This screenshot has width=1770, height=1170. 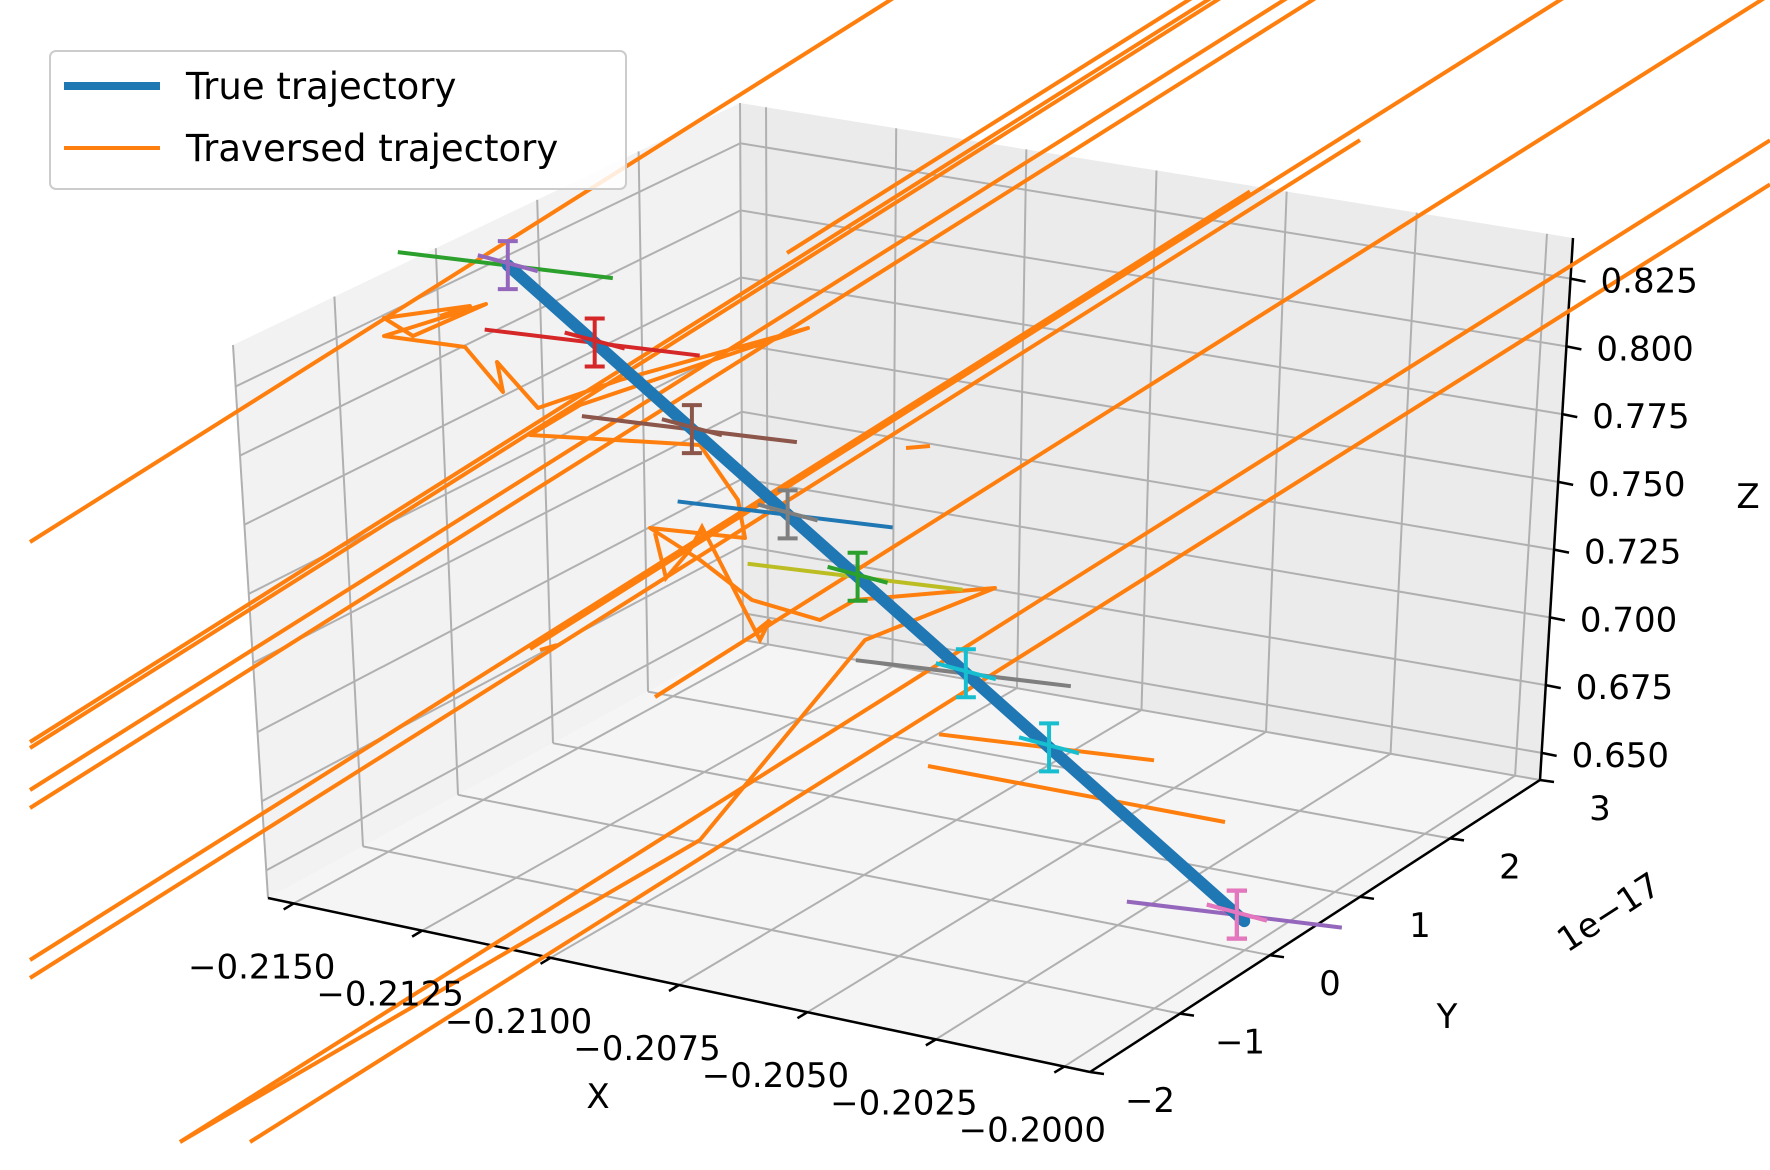 I want to click on y-axis-label: Y, so click(x=1447, y=1017).